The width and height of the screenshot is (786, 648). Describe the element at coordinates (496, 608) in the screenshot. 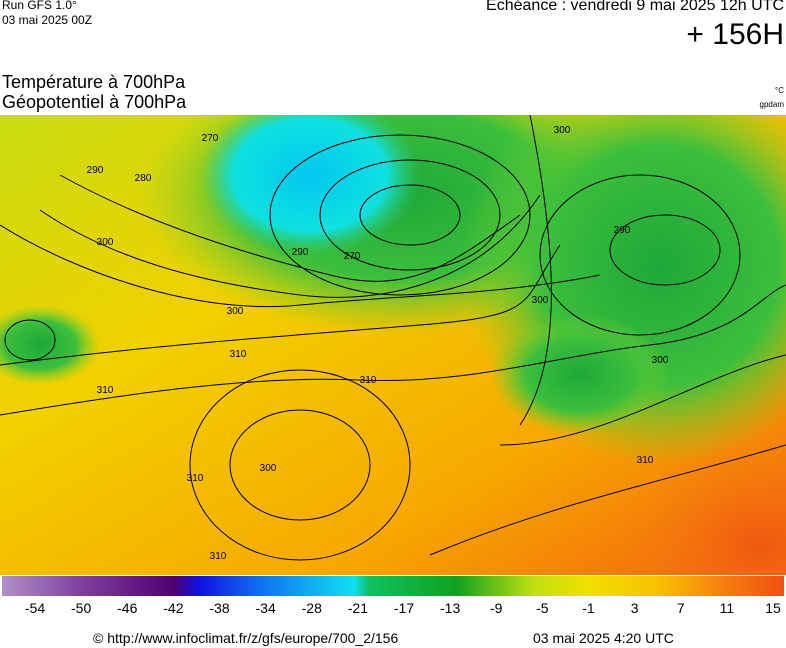

I see `colorbar-label: -9` at that location.